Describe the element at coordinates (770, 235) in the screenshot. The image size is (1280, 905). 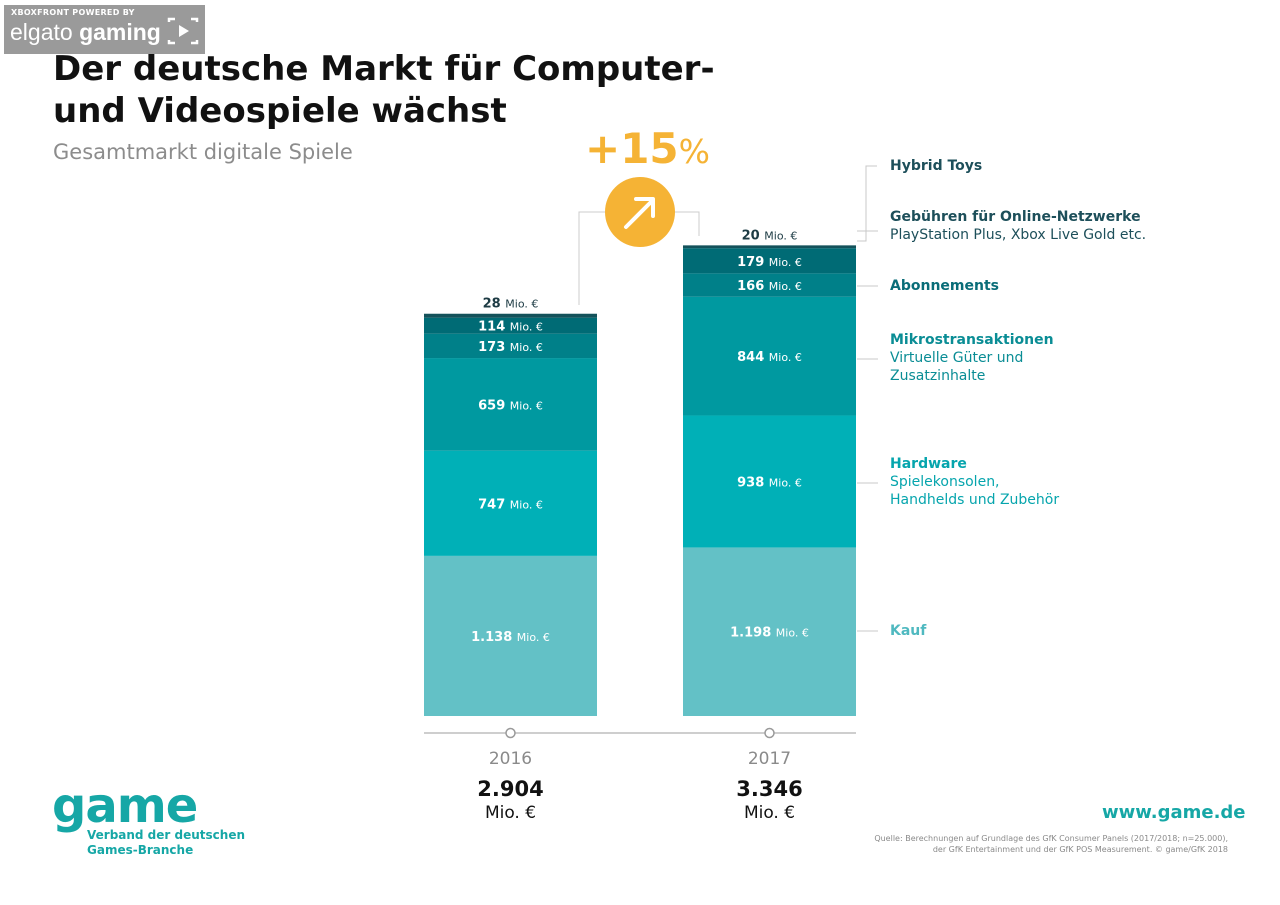
I see `data-label-2017-hybrid-toys: 20 Mio. €` at that location.